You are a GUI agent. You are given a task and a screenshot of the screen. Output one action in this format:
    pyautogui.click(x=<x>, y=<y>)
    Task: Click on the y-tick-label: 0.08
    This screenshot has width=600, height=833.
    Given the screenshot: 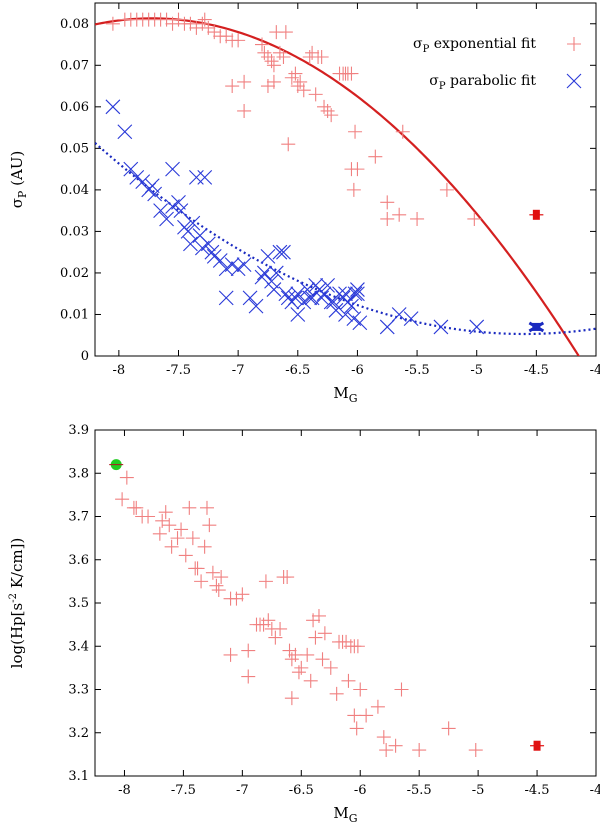 What is the action you would take?
    pyautogui.click(x=74, y=24)
    